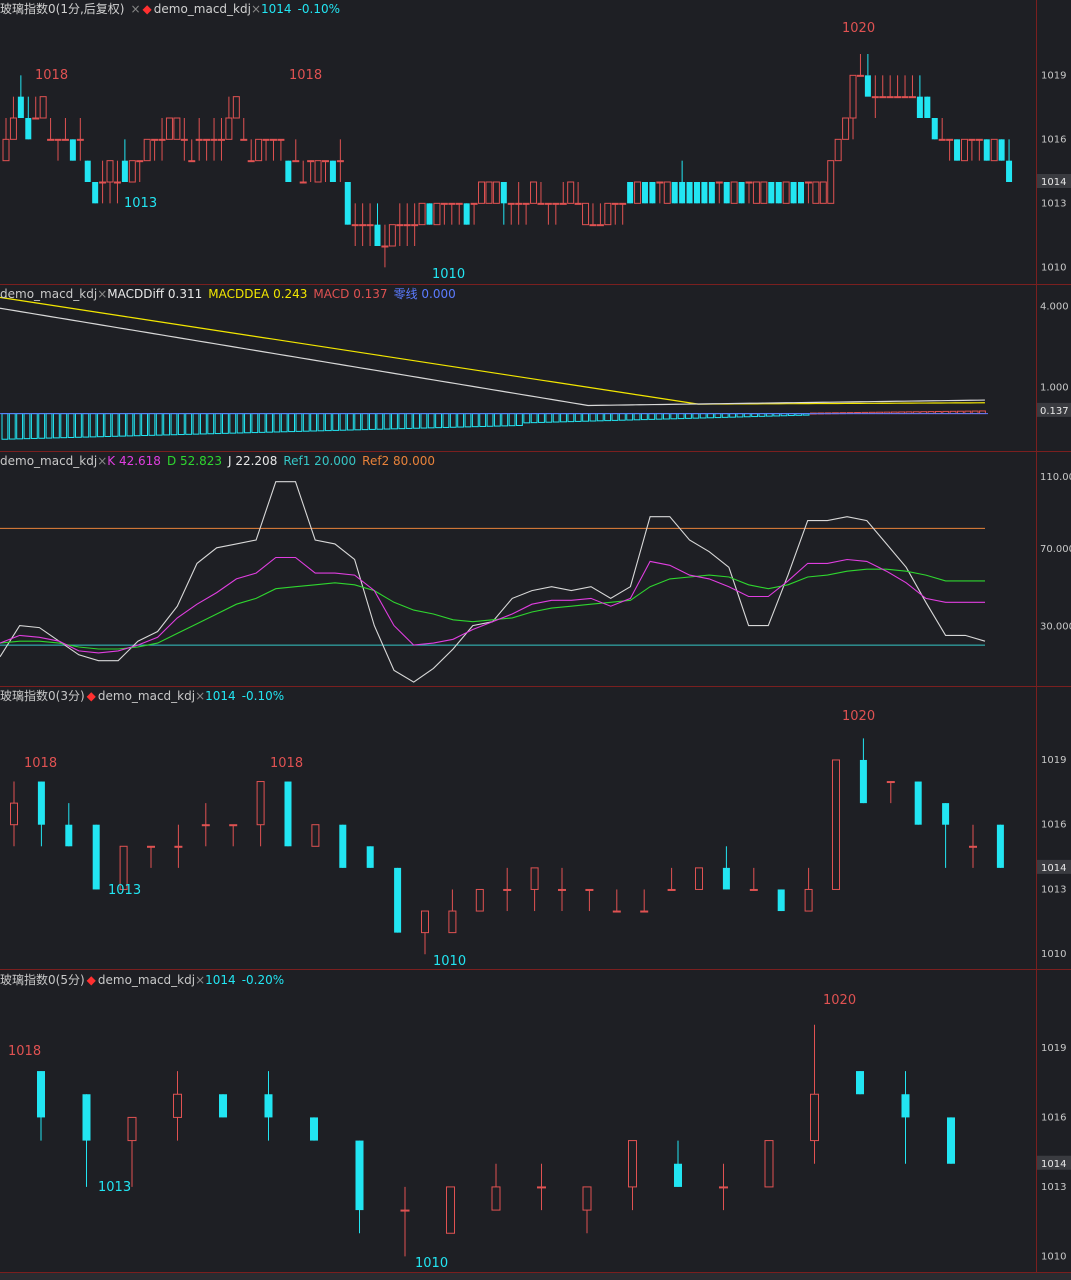  I want to click on k1-last-price-box, so click(1054, 181).